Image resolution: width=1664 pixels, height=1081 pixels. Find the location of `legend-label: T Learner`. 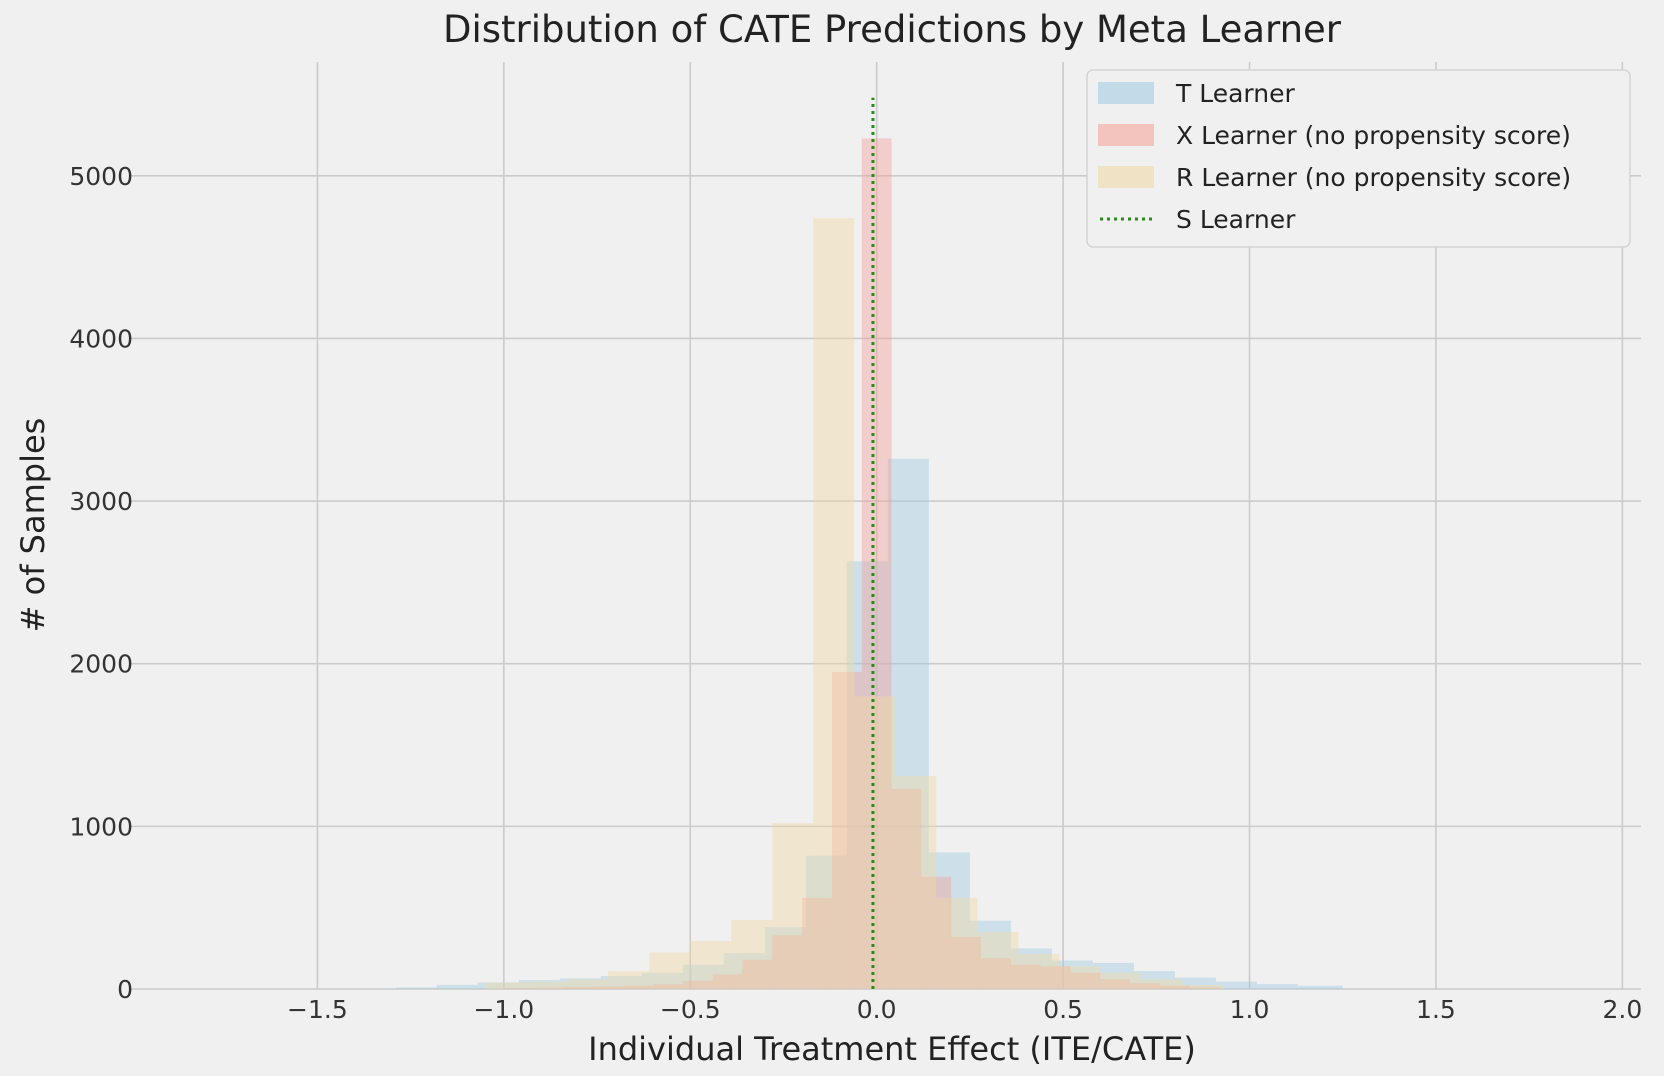

legend-label: T Learner is located at coordinates (1235, 93).